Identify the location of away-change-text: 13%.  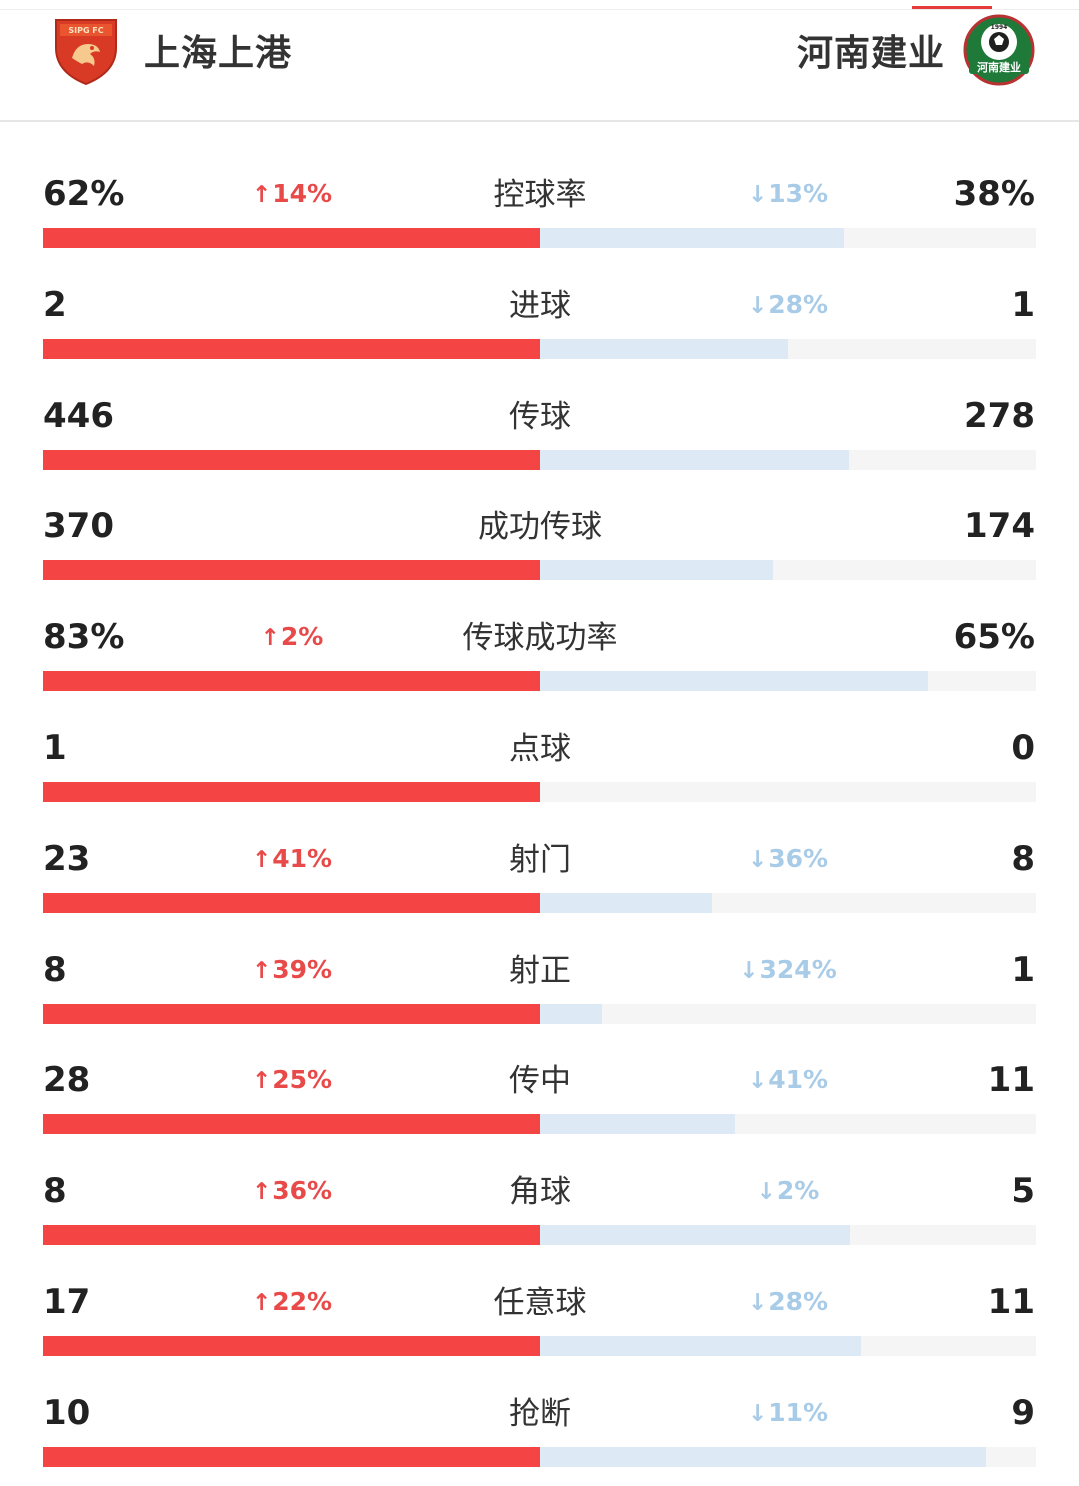
(798, 193).